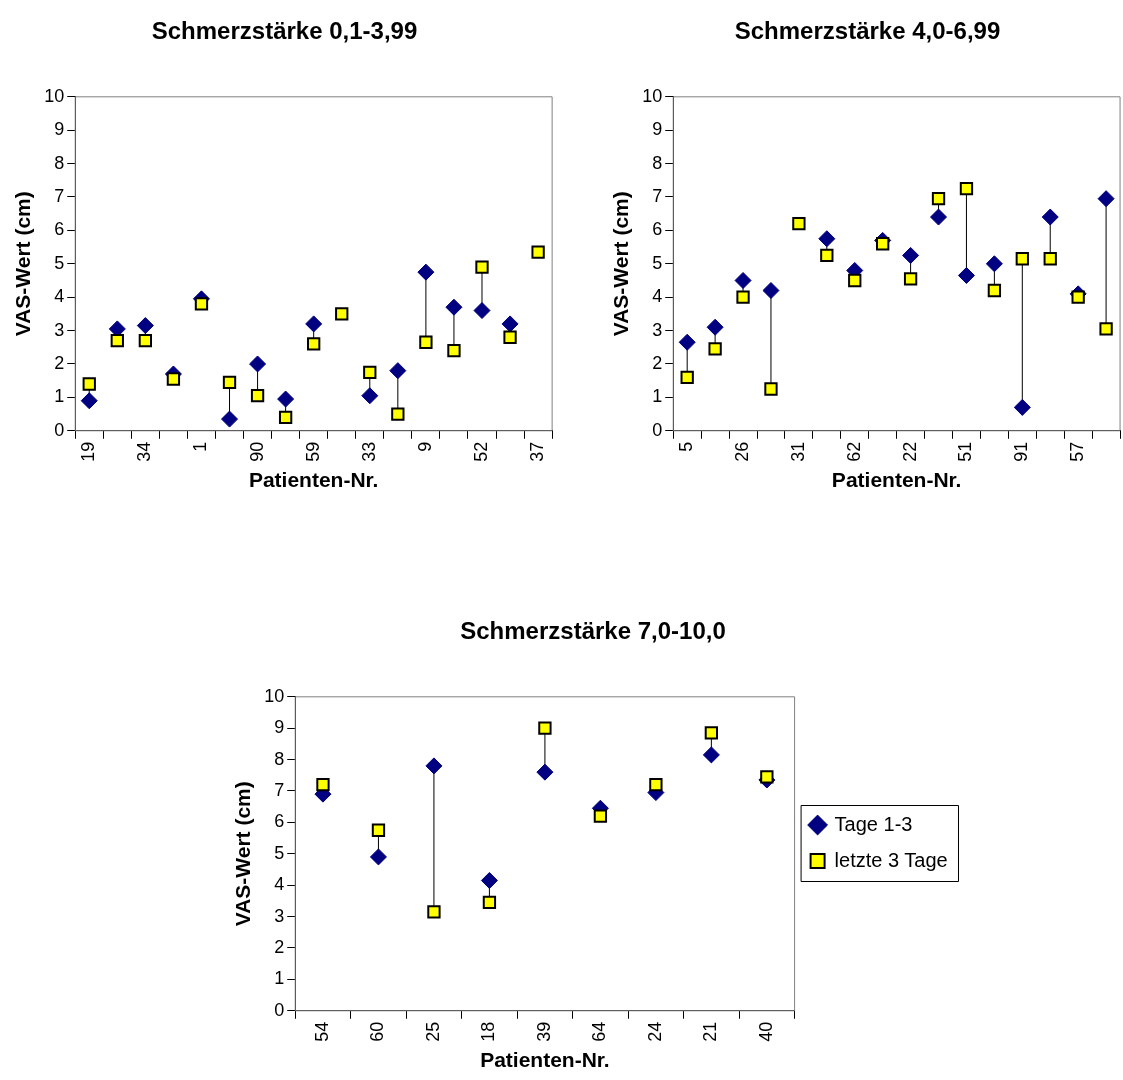  Describe the element at coordinates (480, 451) in the screenshot. I see `x-tick-label: 52` at that location.